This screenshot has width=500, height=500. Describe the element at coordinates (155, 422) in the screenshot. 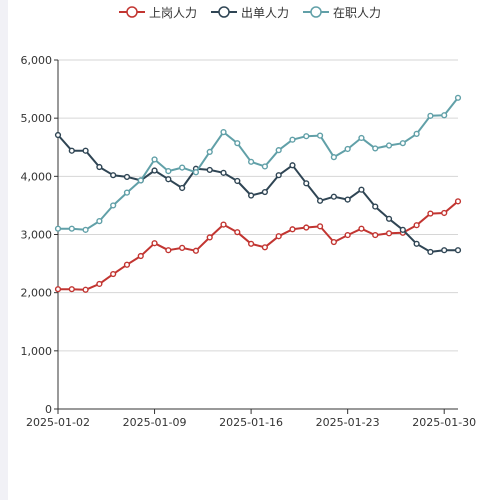

I see `x-tick-label: 2025-01-09` at that location.